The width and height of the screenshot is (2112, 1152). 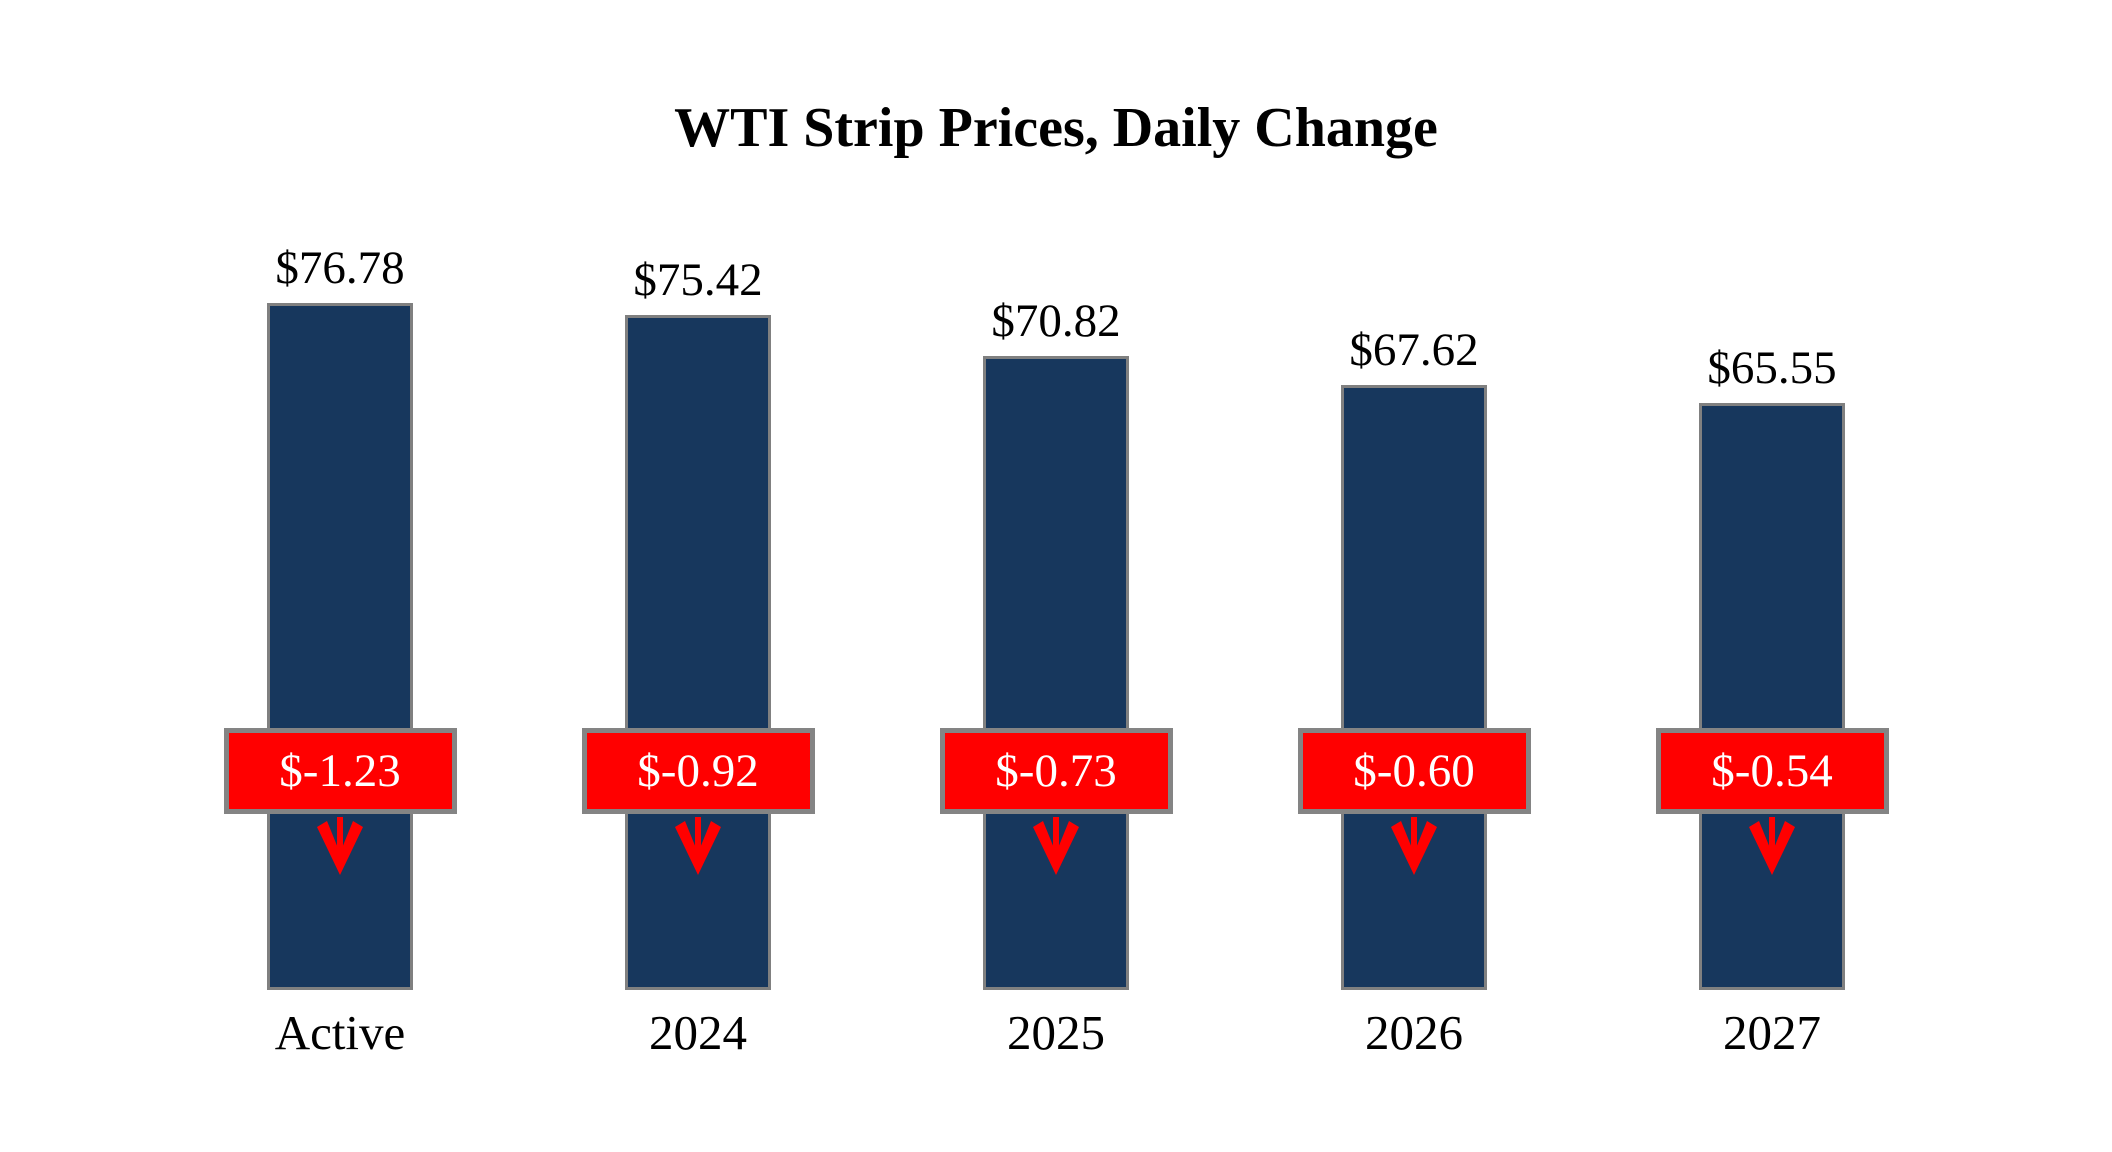 I want to click on daily-change-box: $-1.23, so click(x=340, y=771).